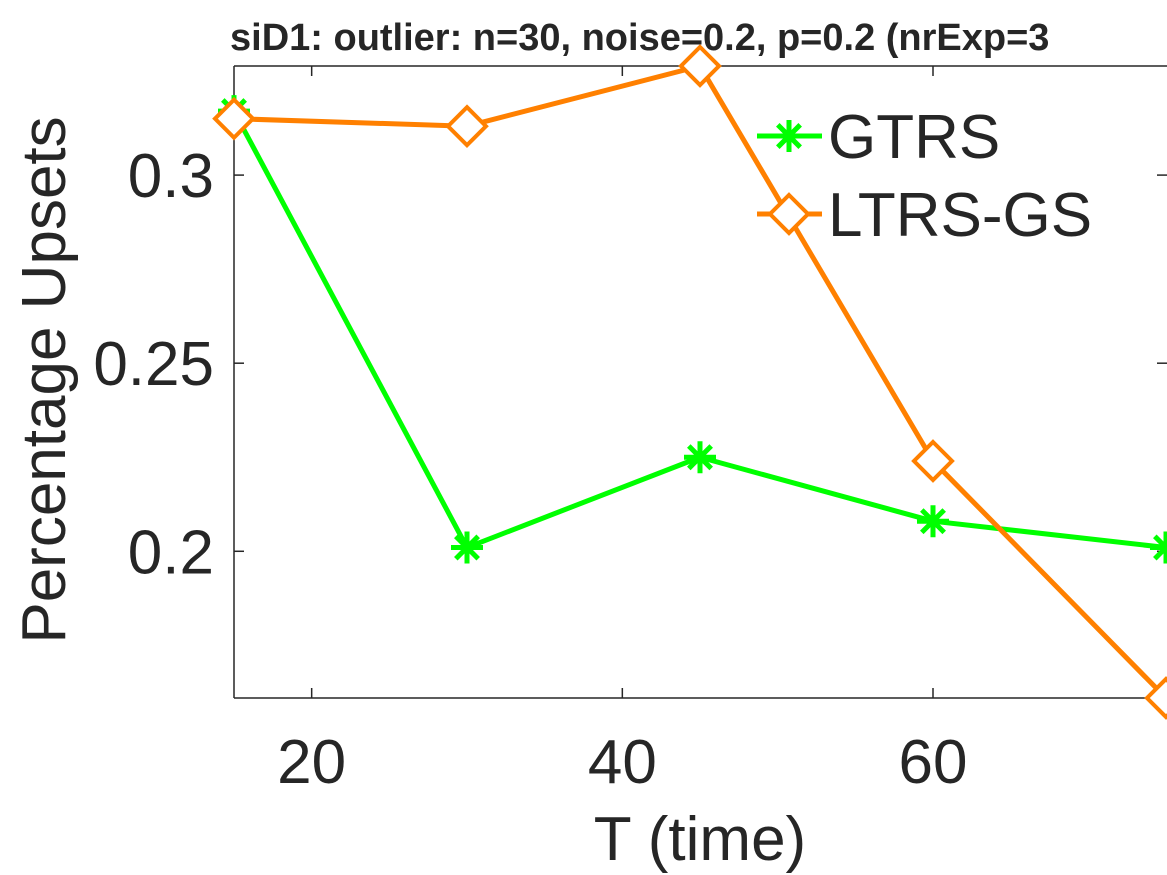  Describe the element at coordinates (924, 176) in the screenshot. I see `legend: GTRS LTRS-GS` at that location.